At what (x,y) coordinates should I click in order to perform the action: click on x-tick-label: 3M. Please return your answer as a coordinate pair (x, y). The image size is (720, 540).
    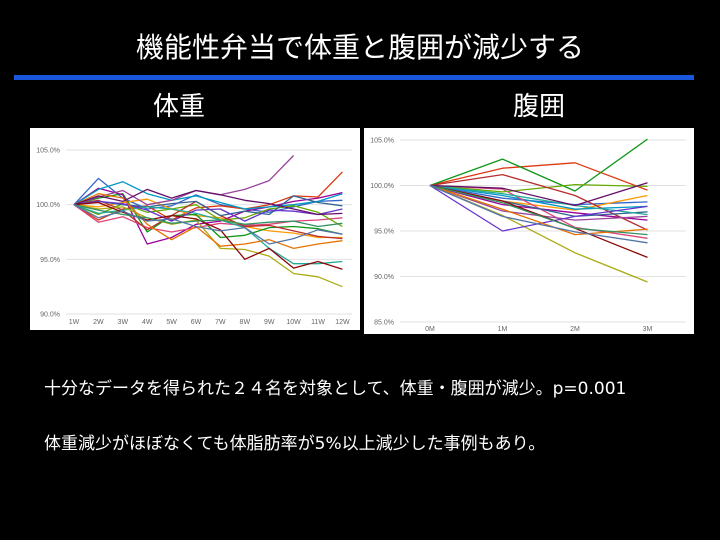
    Looking at the image, I should click on (648, 329).